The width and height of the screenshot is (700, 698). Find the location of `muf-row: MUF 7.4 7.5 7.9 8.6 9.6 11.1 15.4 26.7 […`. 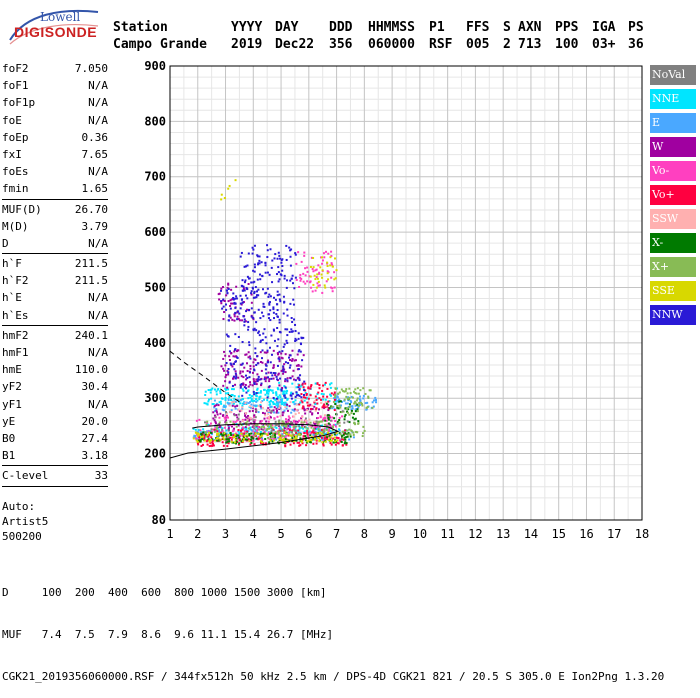

muf-row: MUF 7.4 7.5 7.9 8.6 9.6 11.1 15.4 26.7 [… is located at coordinates (168, 634).